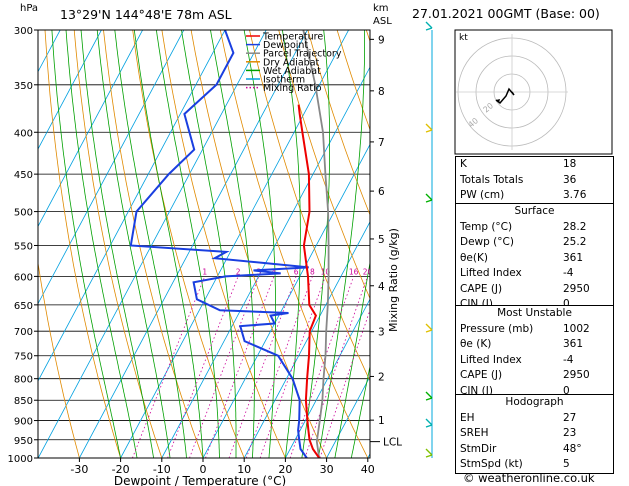  What do you see at coordinates (23, 86) in the screenshot?
I see `pressure-label: 350` at bounding box center [23, 86].